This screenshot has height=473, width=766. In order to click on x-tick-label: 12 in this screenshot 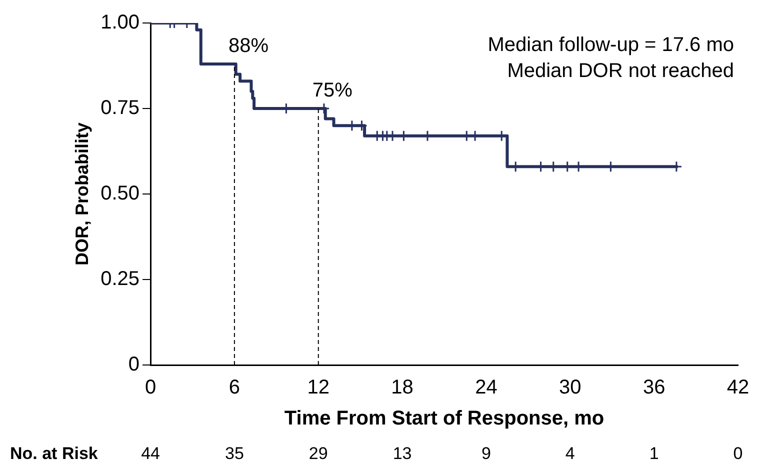, I will do `click(318, 387)`.